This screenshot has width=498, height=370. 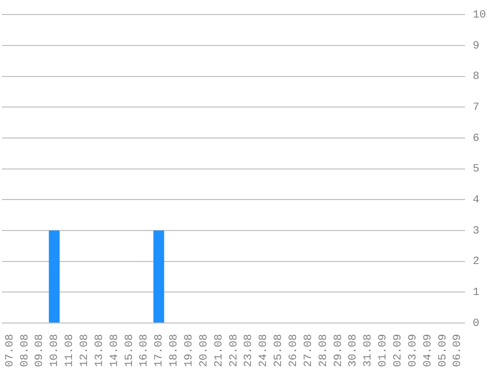 What do you see at coordinates (476, 293) in the screenshot?
I see `y-tick-label: 1` at bounding box center [476, 293].